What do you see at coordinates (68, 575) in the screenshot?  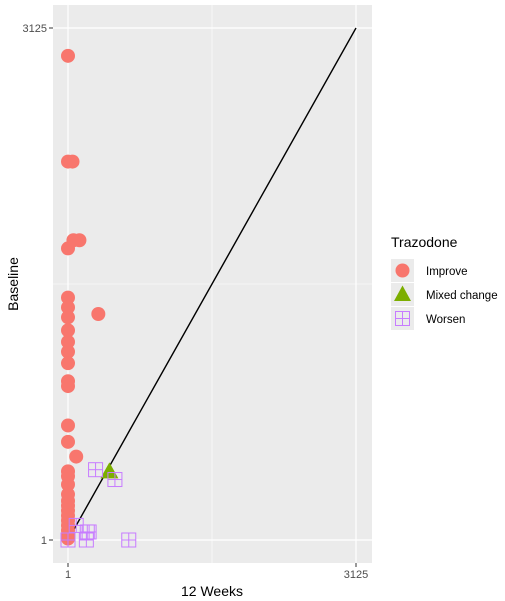 I see `x-tick-label: 1` at bounding box center [68, 575].